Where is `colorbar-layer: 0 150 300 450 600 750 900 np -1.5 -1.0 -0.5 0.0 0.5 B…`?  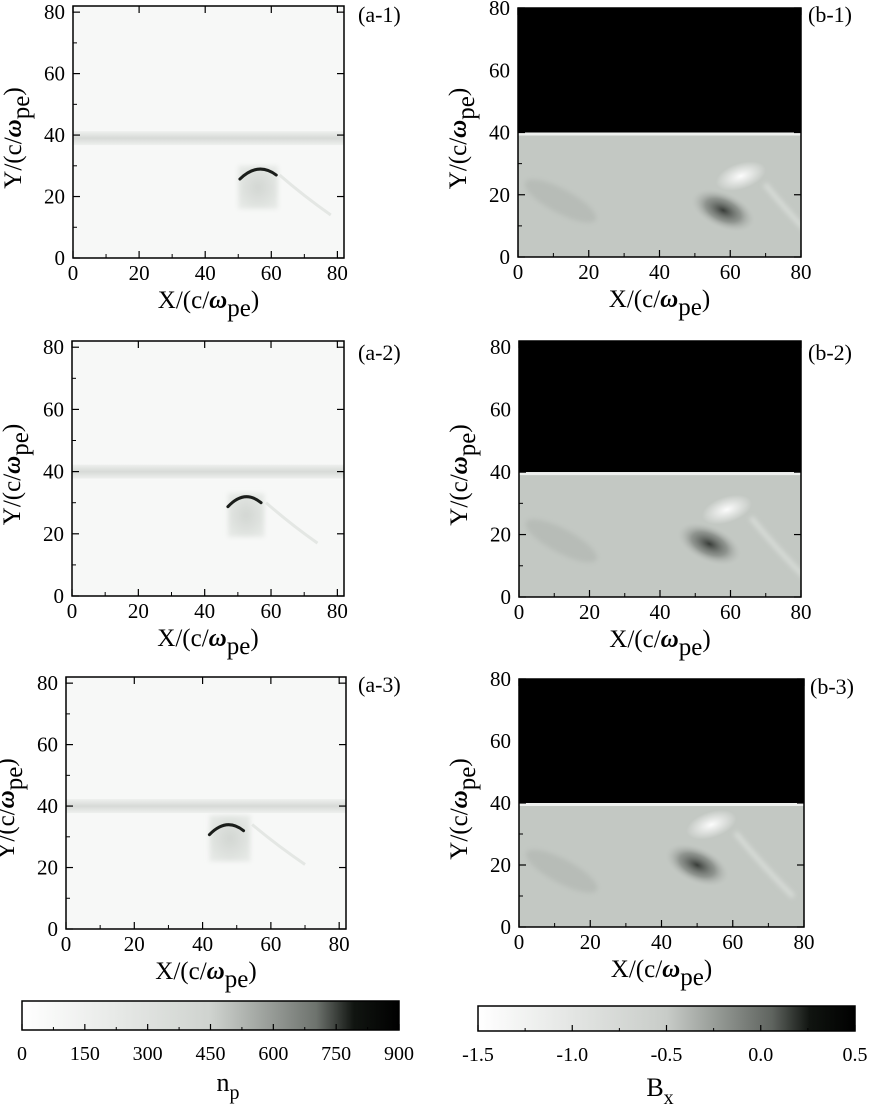 colorbar-layer: 0 150 300 450 600 750 900 np -1.5 -1.0 -0.5 0.0 0.5 B… is located at coordinates (442, 1054).